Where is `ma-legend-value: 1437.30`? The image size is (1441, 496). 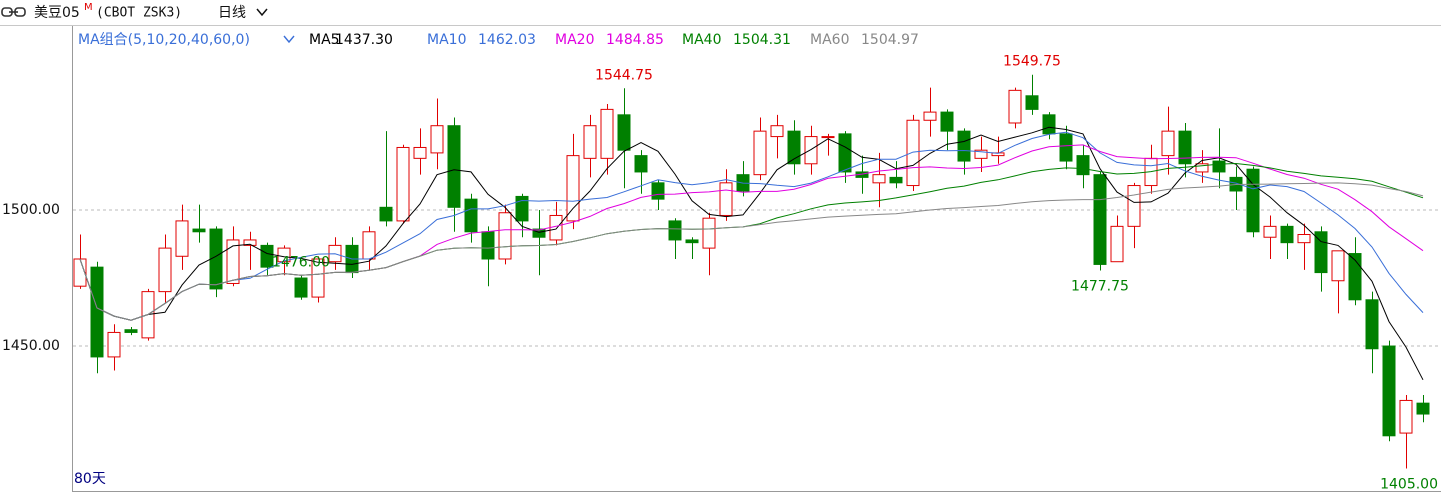
ma-legend-value: 1437.30 is located at coordinates (364, 40).